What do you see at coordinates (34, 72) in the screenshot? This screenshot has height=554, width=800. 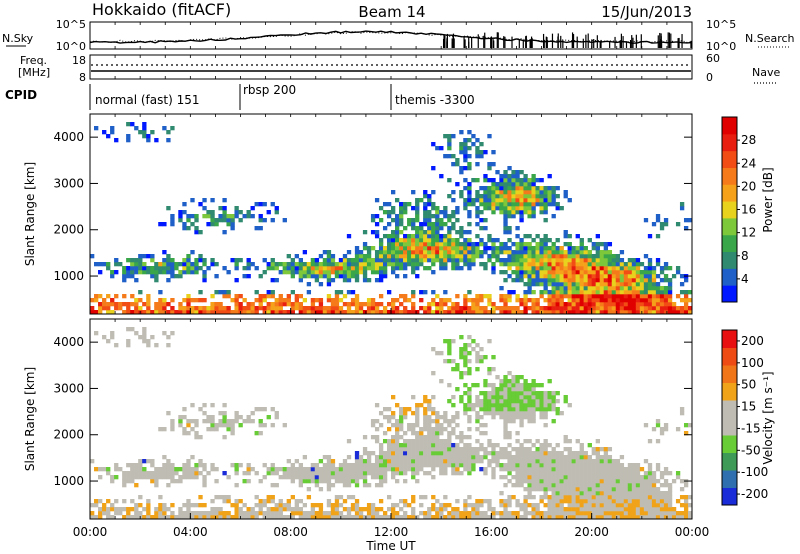 I see `freq-label-line2: [MHz]` at bounding box center [34, 72].